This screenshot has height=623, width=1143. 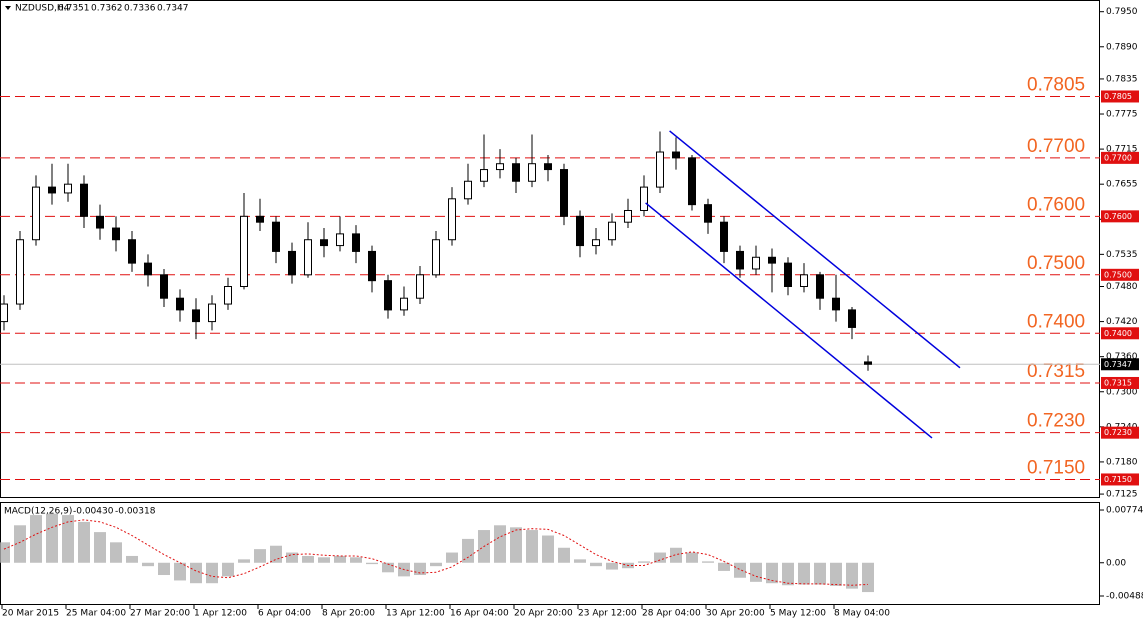 What do you see at coordinates (815, 249) in the screenshot?
I see `channel-line` at bounding box center [815, 249].